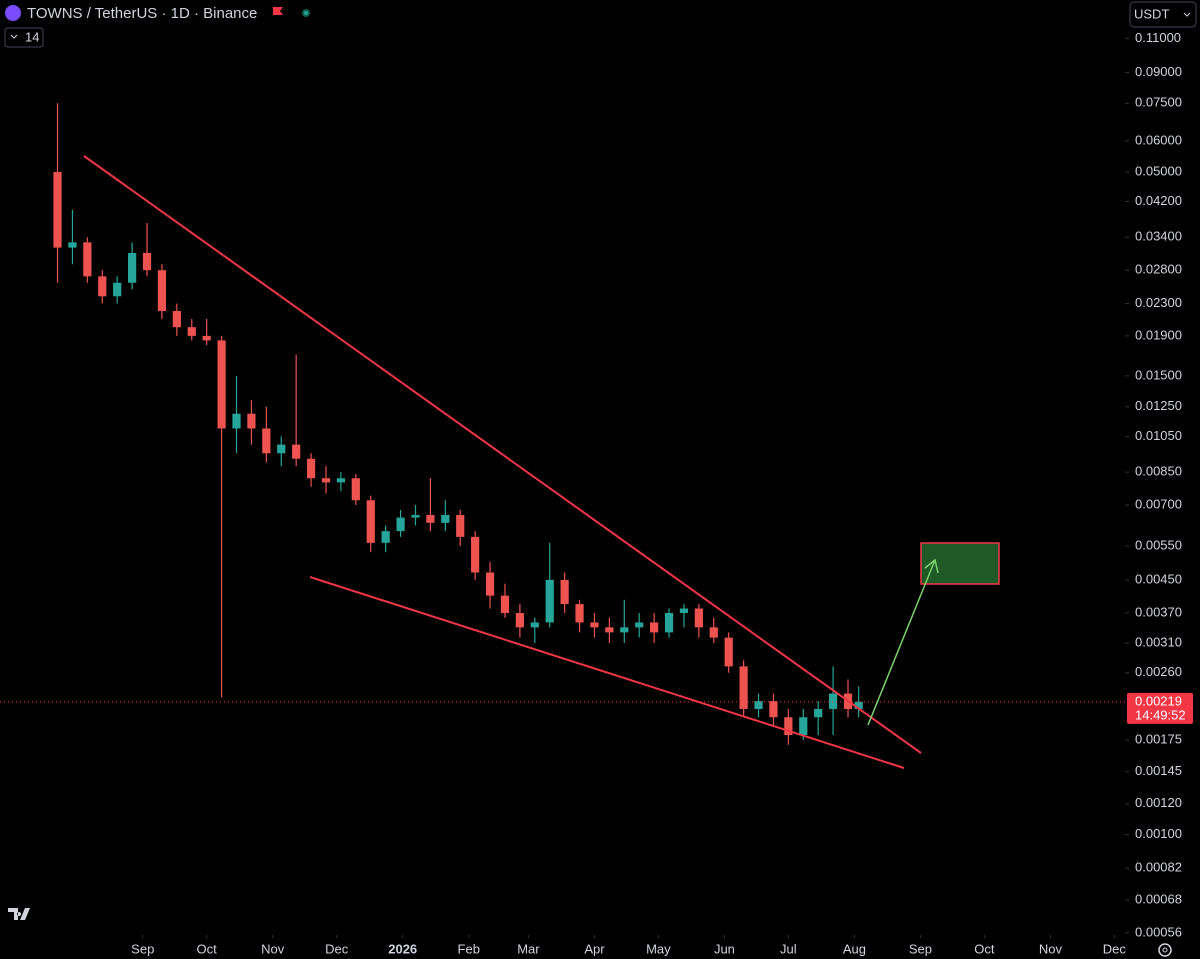 This screenshot has height=959, width=1200. I want to click on y-tick-label: 0.00145, so click(1158, 770).